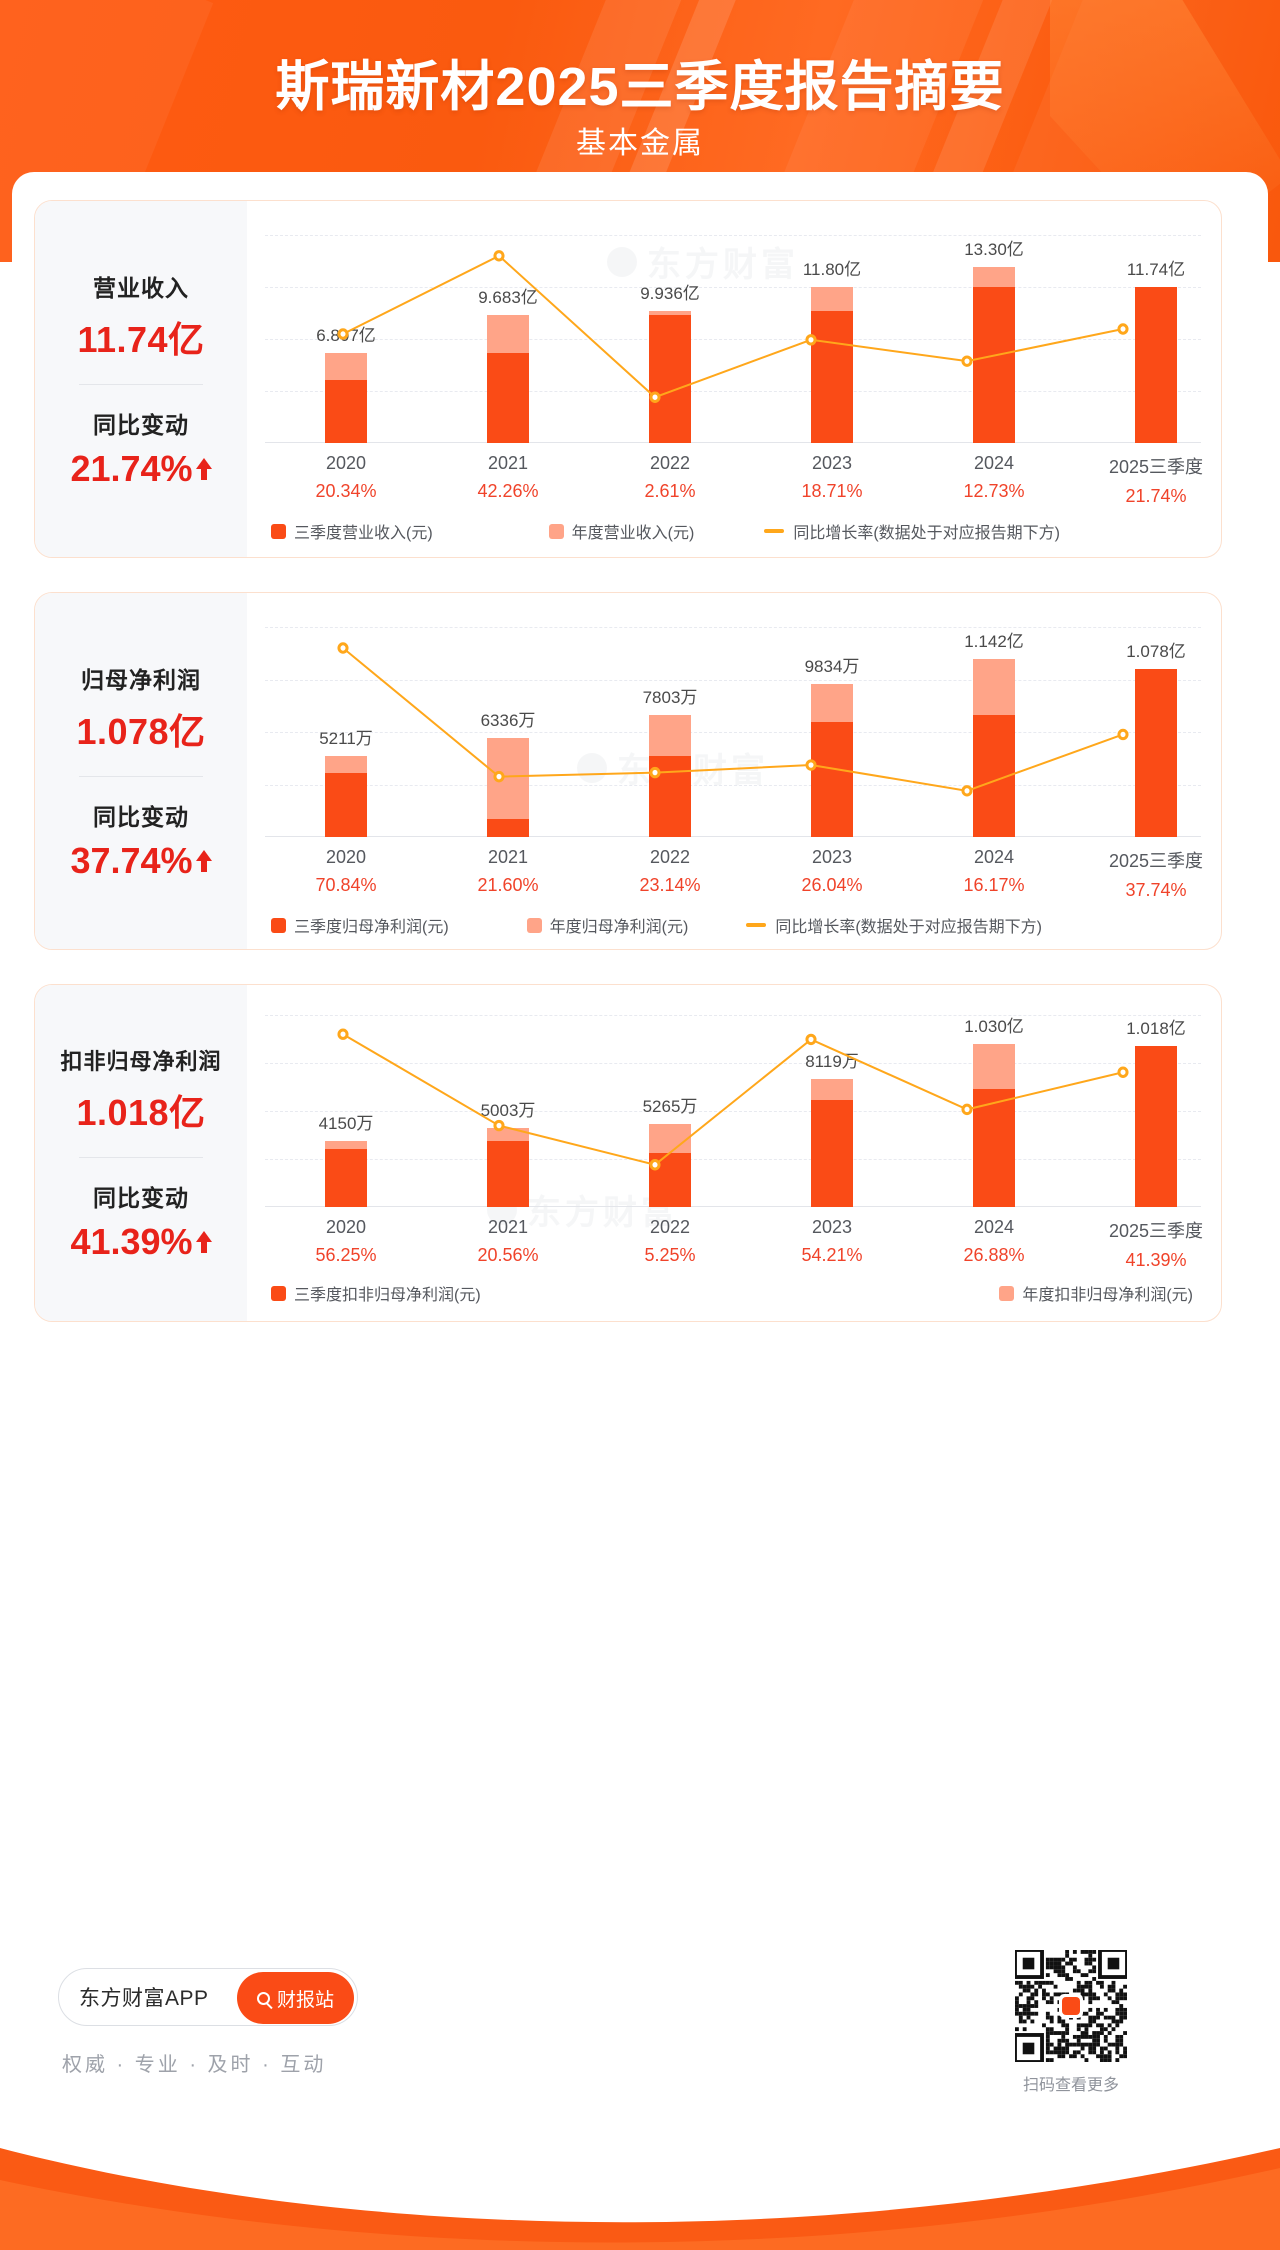 The image size is (1280, 2250). I want to click on wave-shape, so click(640, 2199).